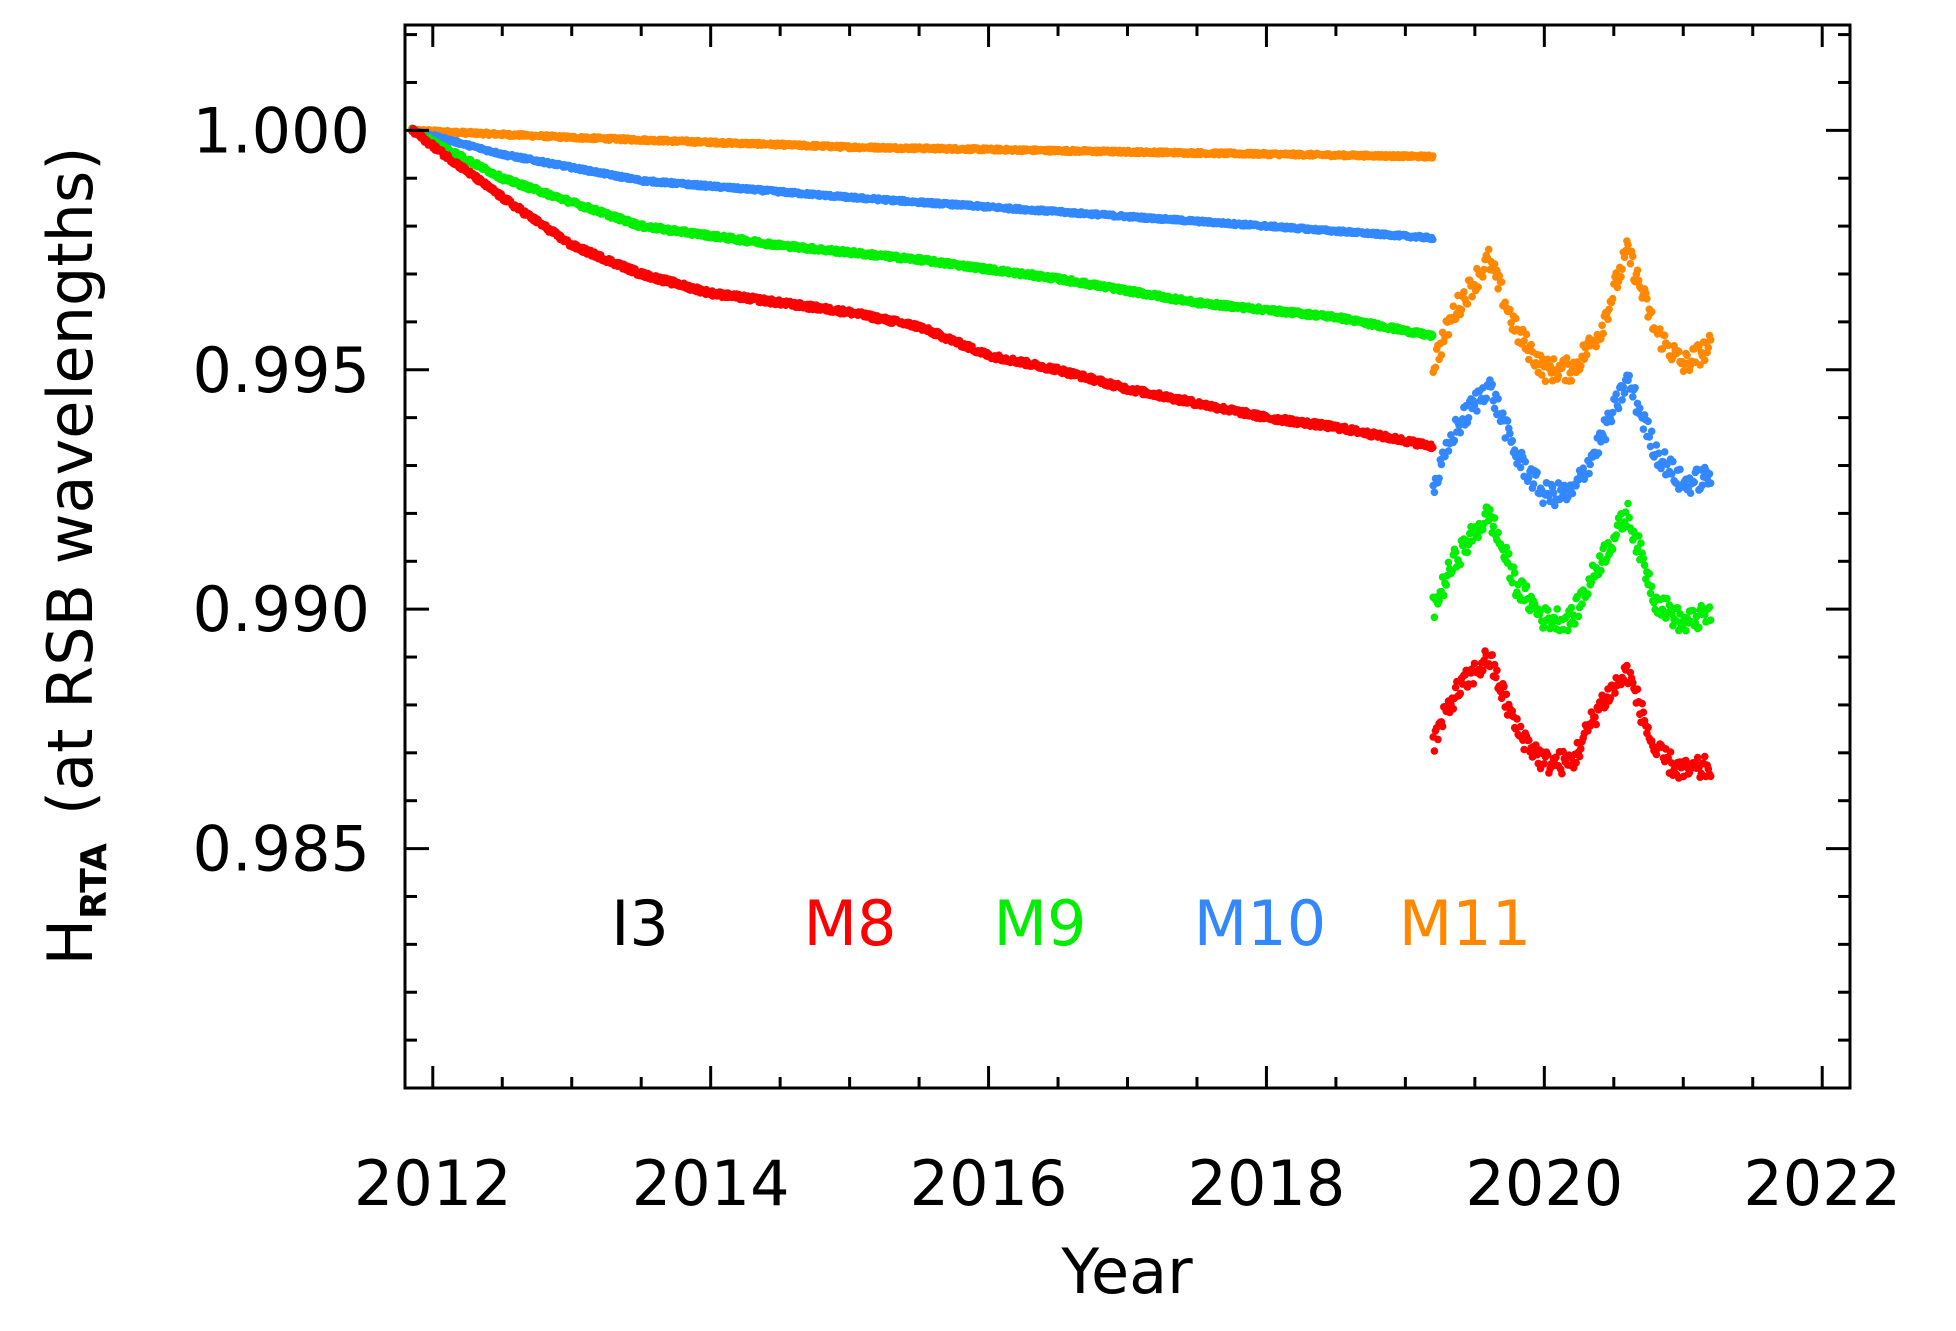 The height and width of the screenshot is (1331, 1956). What do you see at coordinates (1061, 255) in the screenshot?
I see `series-M11` at bounding box center [1061, 255].